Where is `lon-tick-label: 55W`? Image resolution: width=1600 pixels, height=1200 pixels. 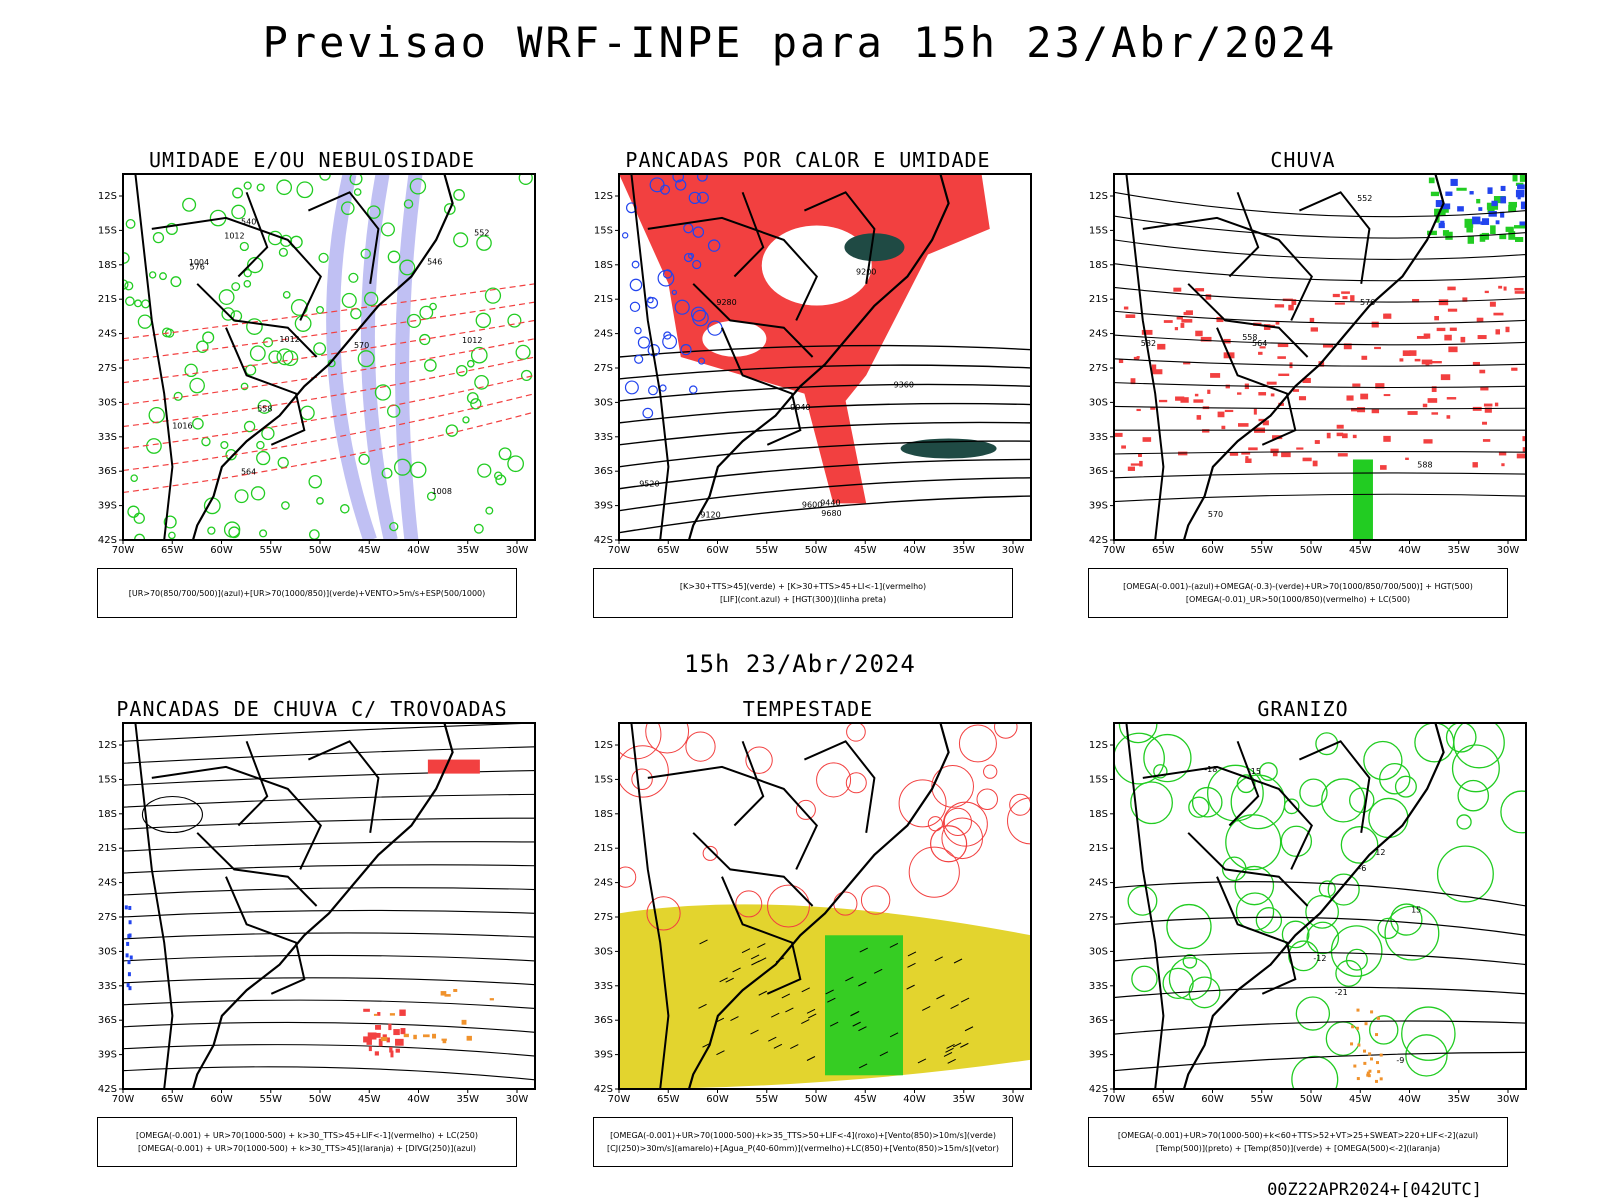
lon-tick-label: 55W is located at coordinates (766, 550).